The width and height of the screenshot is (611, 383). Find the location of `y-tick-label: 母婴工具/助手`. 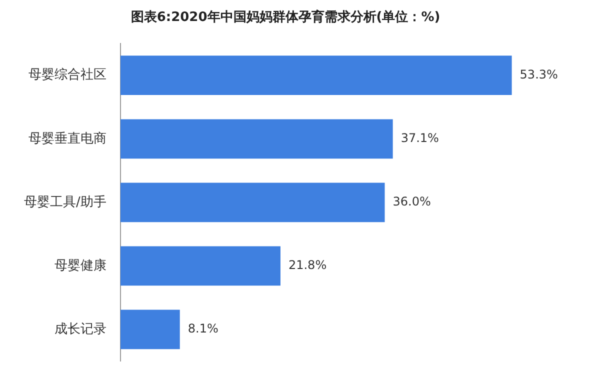

y-tick-label: 母婴工具/助手 is located at coordinates (65, 202).